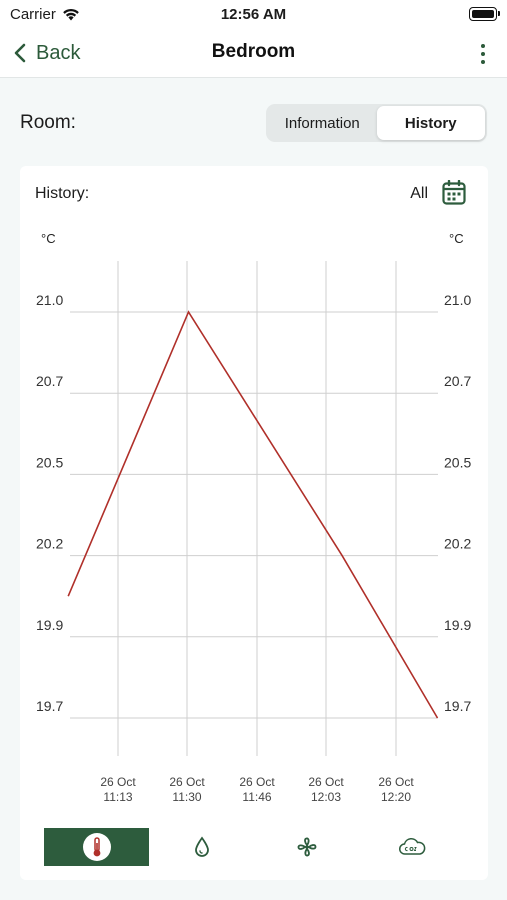  Describe the element at coordinates (457, 544) in the screenshot. I see `y-tick-label-right: 20.2` at that location.